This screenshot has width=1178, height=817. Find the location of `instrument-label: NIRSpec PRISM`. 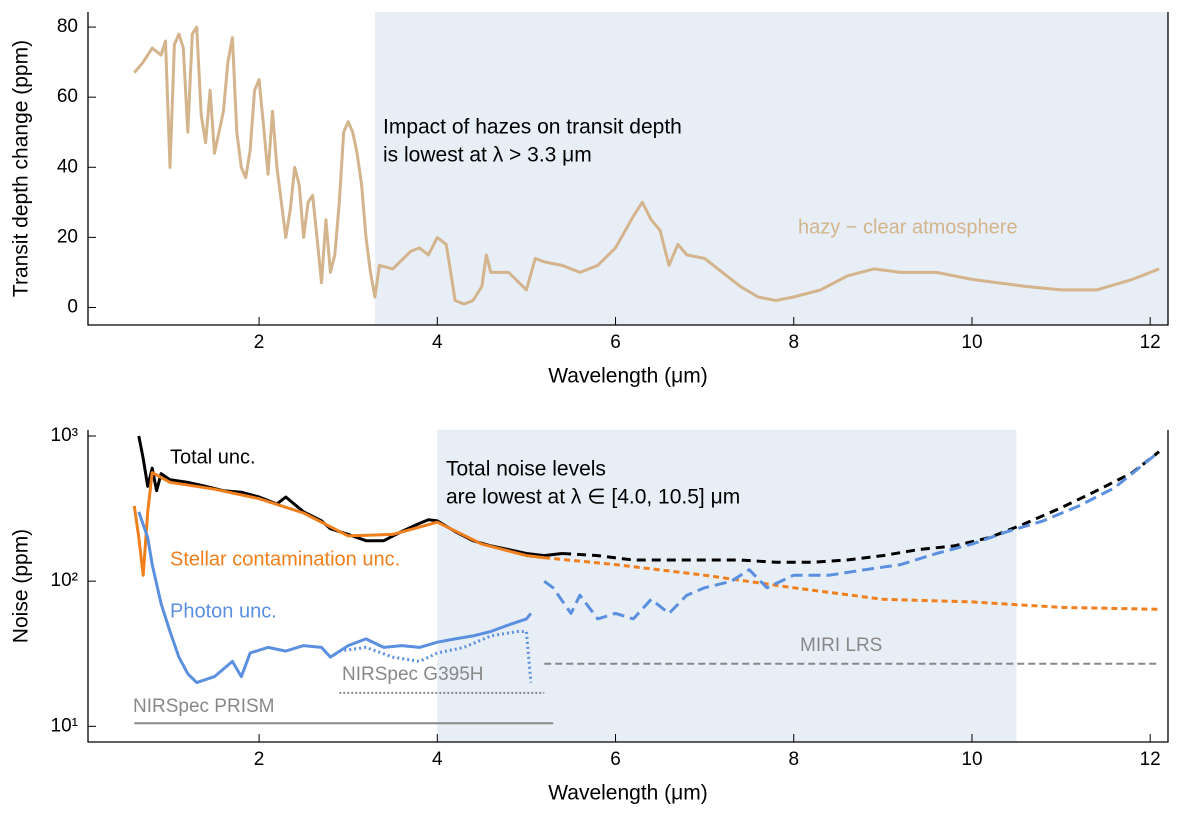

instrument-label: NIRSpec PRISM is located at coordinates (203, 706).